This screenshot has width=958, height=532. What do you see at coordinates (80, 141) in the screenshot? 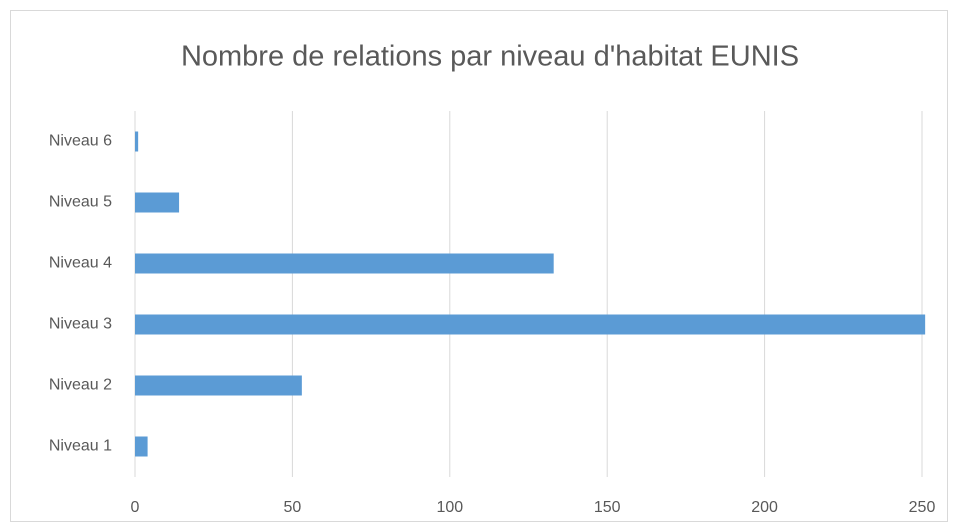
I see `y-tick-label: Niveau 6` at bounding box center [80, 141].